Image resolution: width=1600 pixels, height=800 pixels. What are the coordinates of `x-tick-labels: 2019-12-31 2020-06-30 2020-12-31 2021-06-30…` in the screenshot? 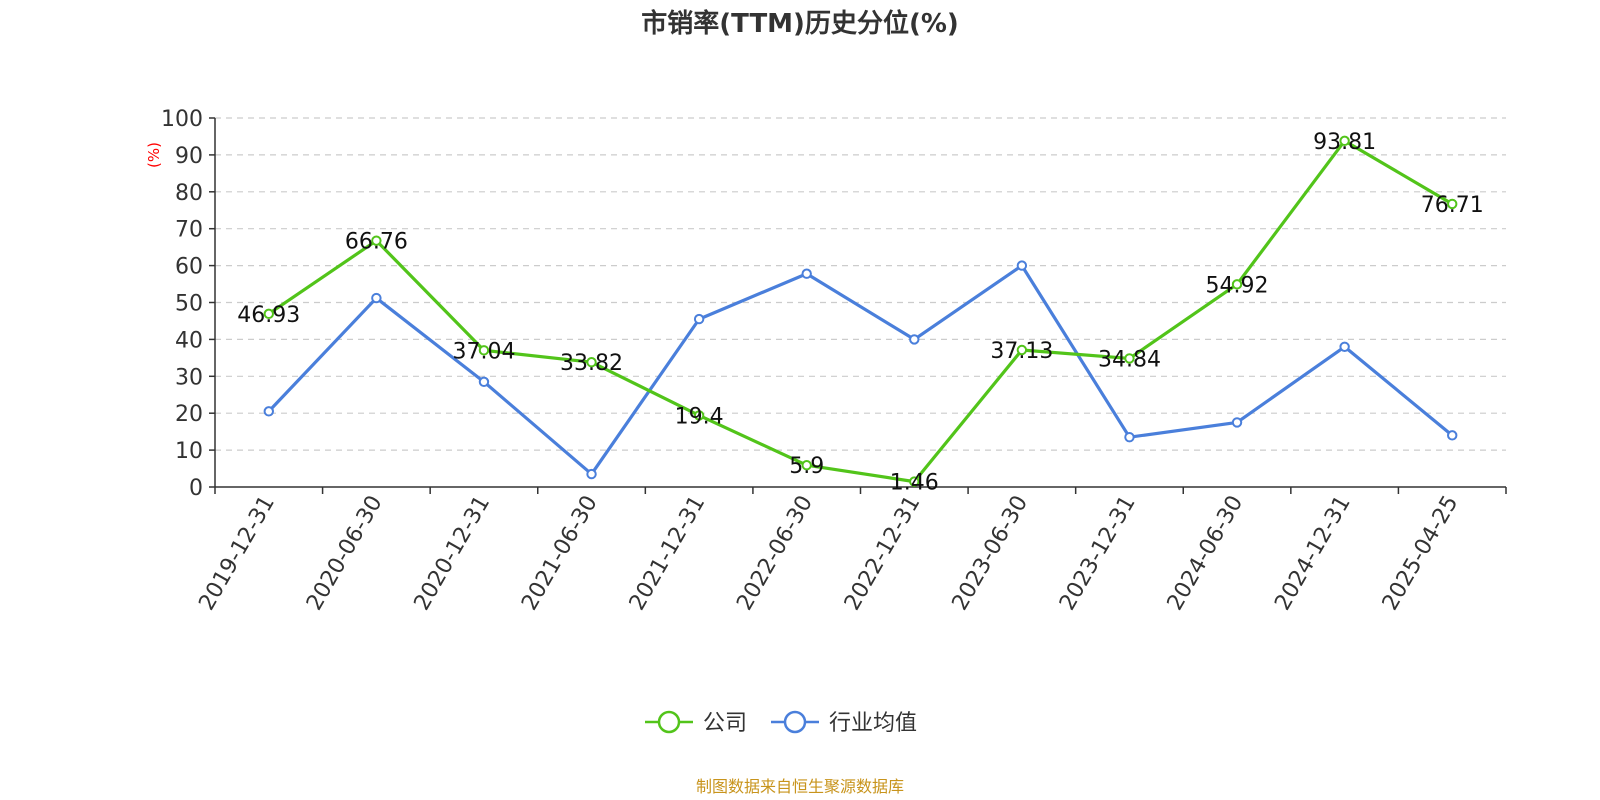 It's located at (828, 553).